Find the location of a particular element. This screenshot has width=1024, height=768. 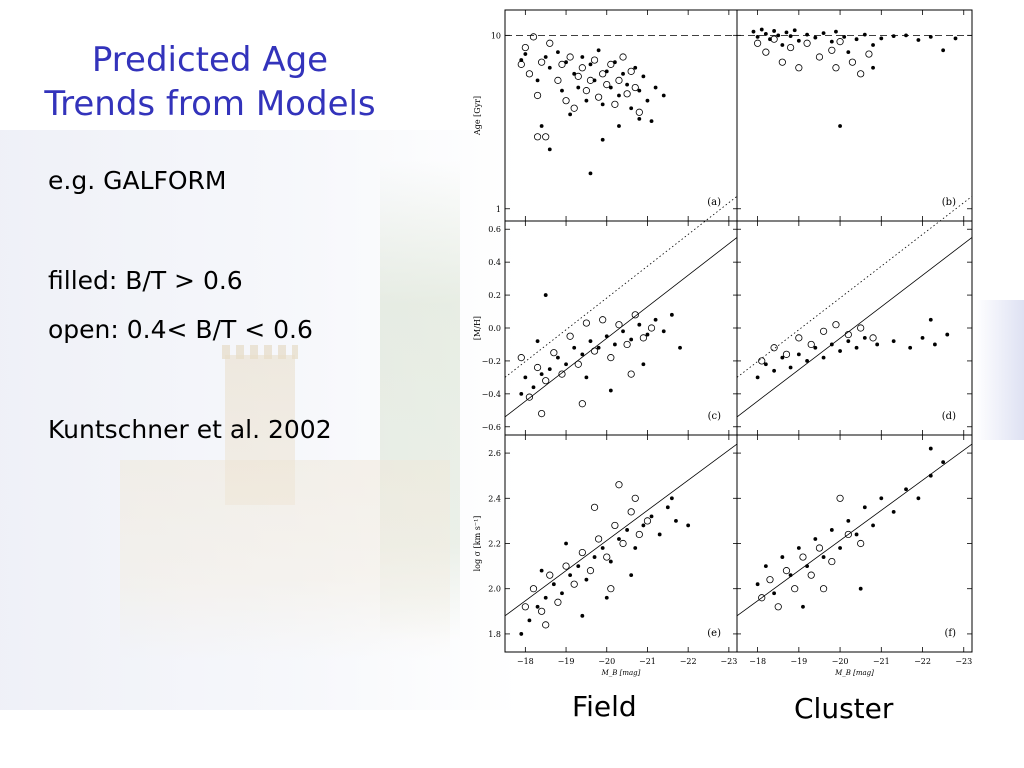

bullet-filled: filled: B/T > 0.6 is located at coordinates (145, 280).